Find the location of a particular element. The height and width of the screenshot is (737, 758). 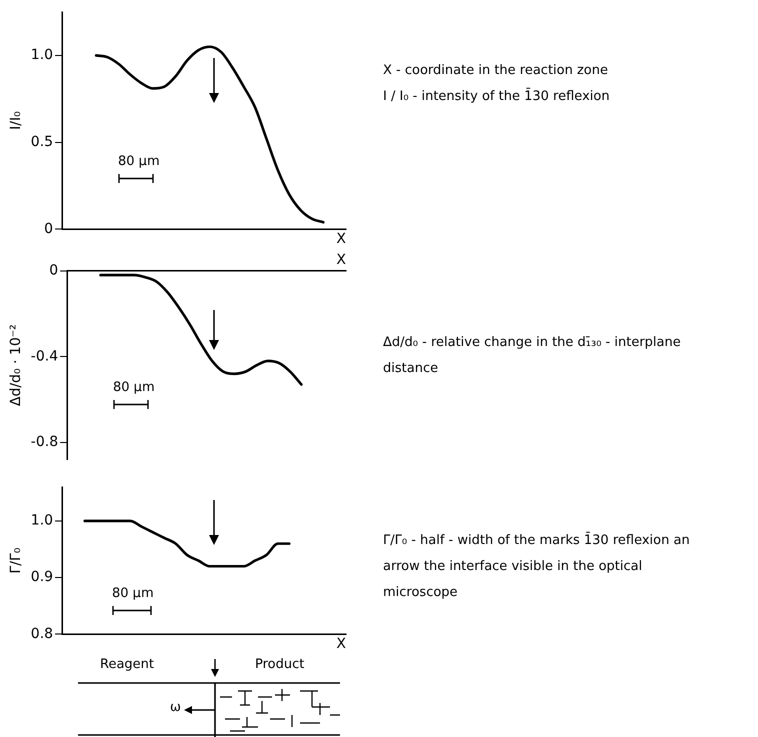

y-tick-label: -0.4 is located at coordinates (44, 356).